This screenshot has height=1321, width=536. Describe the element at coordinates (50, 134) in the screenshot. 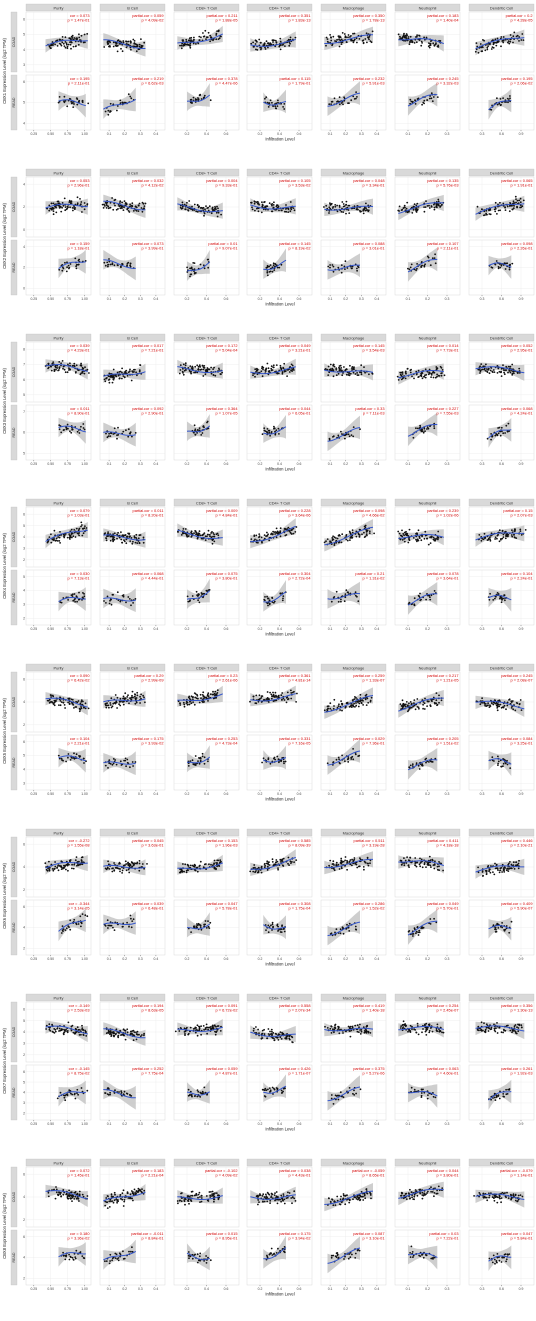

I see `x-tick-label: 0.50` at that location.